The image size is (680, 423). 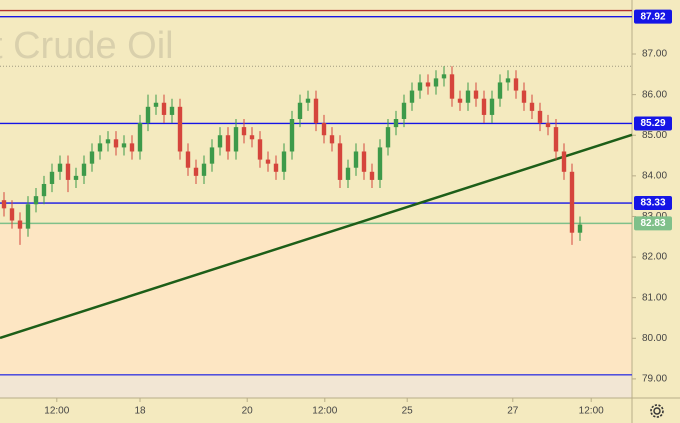 I want to click on level-label: 87.92, so click(x=652, y=16).